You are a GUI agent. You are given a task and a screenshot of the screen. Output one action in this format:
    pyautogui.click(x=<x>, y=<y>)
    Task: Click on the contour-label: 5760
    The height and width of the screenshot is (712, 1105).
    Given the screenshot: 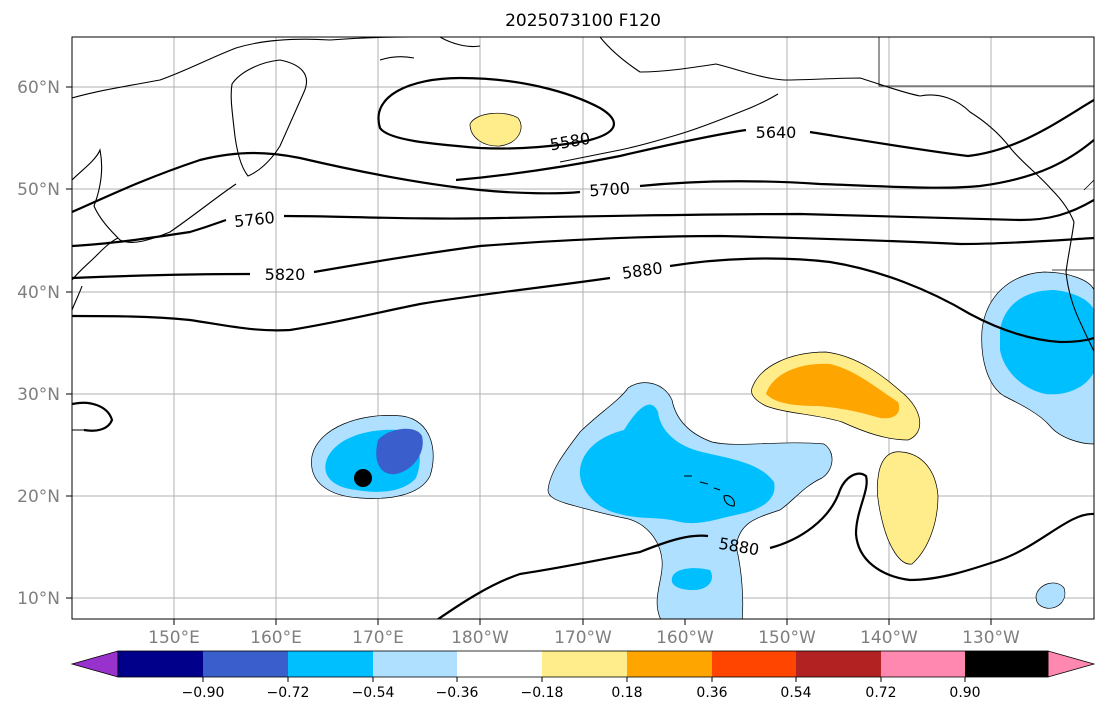 What is the action you would take?
    pyautogui.click(x=254, y=219)
    